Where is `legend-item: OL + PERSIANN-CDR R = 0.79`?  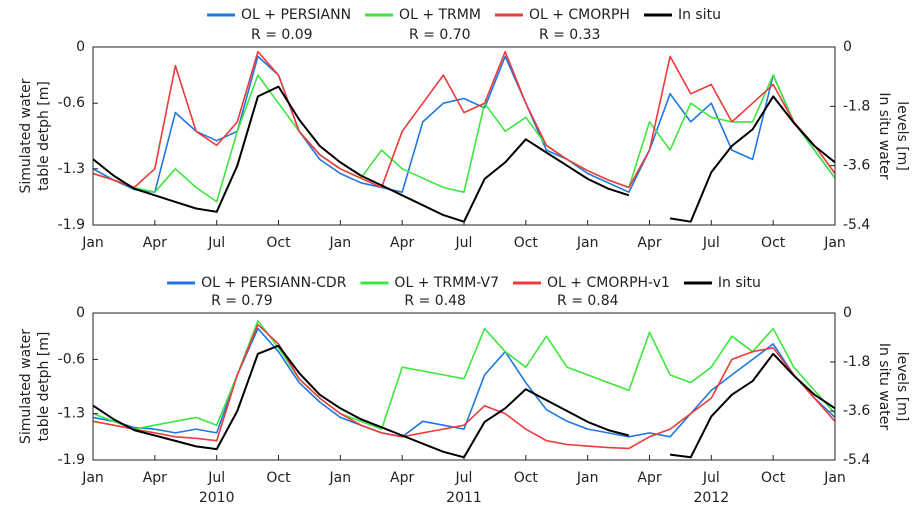
legend-item: OL + PERSIANN-CDR R = 0.79 is located at coordinates (257, 292).